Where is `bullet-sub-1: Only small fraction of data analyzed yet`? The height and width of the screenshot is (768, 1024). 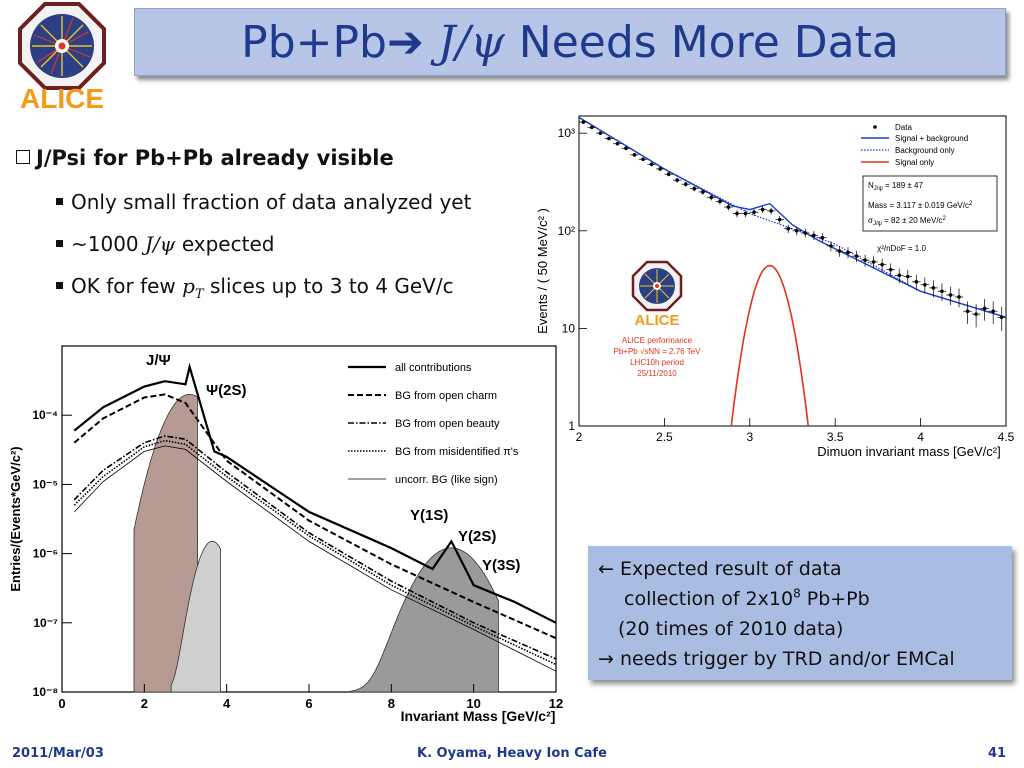 bullet-sub-1: Only small fraction of data analyzed yet is located at coordinates (263, 202).